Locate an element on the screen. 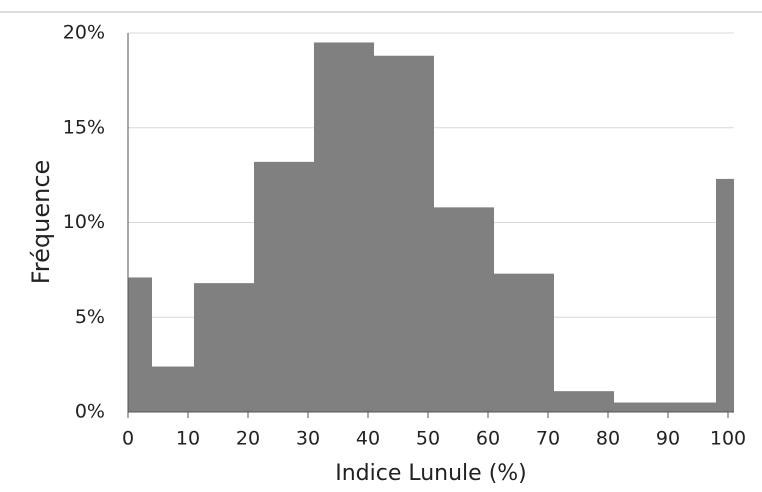 The height and width of the screenshot is (492, 762). x-tick-label: 60 is located at coordinates (488, 439).